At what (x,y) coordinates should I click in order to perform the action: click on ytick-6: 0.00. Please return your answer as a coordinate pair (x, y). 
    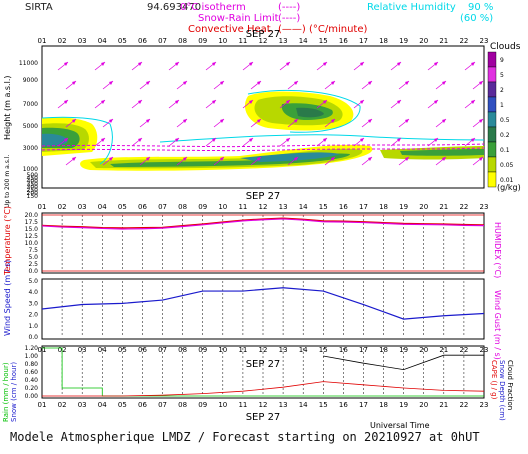
    Looking at the image, I should click on (32, 396).